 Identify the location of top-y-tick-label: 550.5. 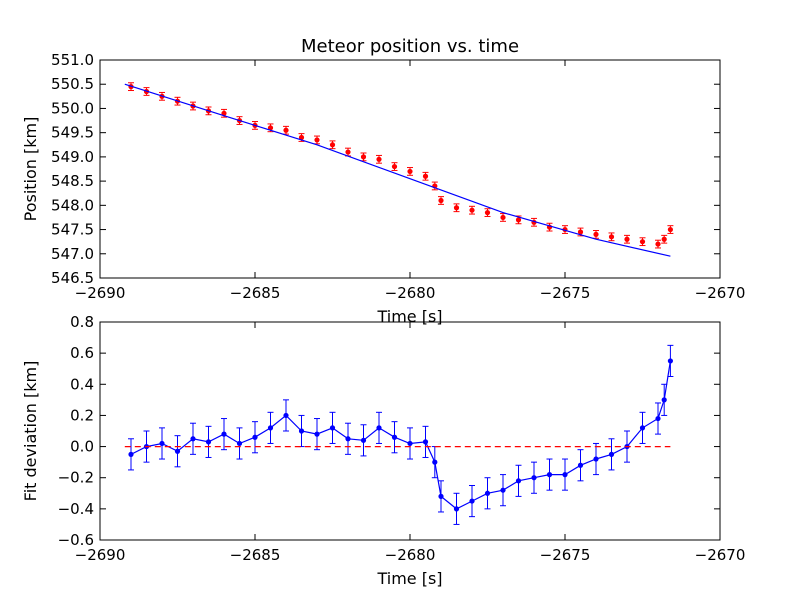
(72, 84).